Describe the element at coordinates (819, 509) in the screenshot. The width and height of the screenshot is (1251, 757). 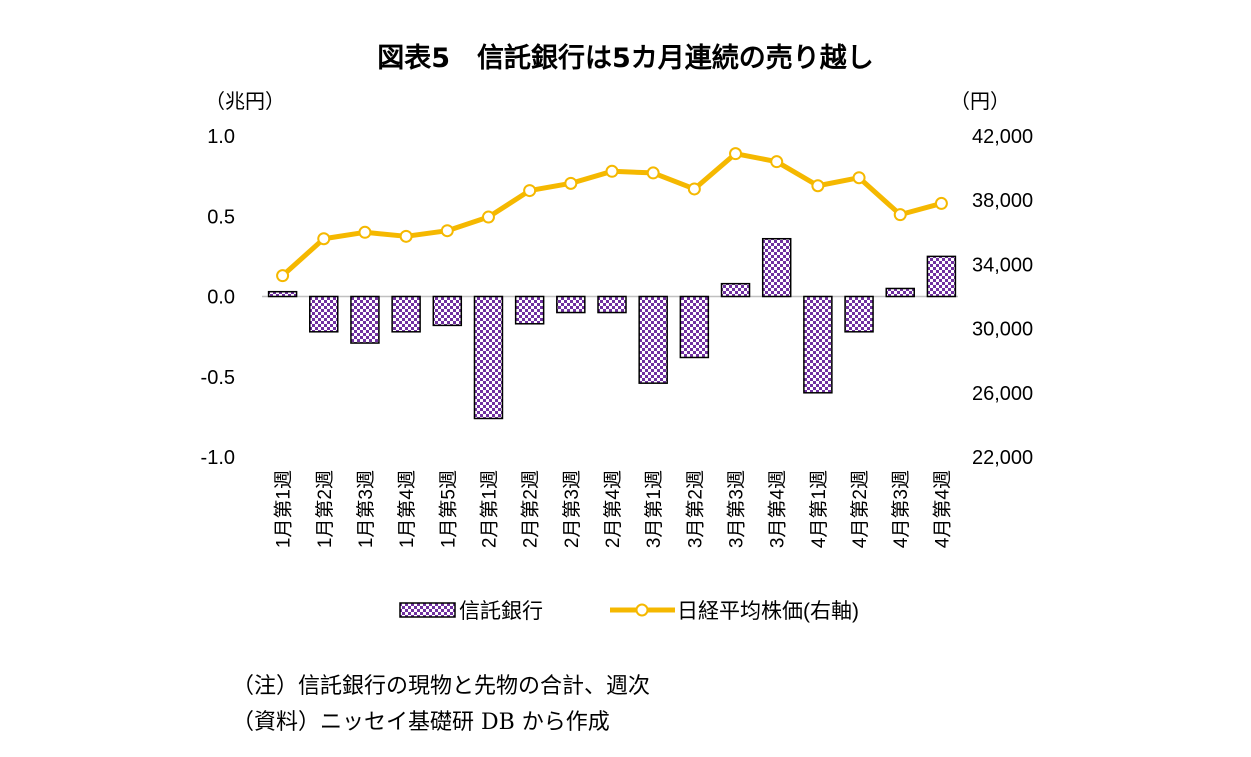
I see `x-tick-label: 4月第1週` at that location.